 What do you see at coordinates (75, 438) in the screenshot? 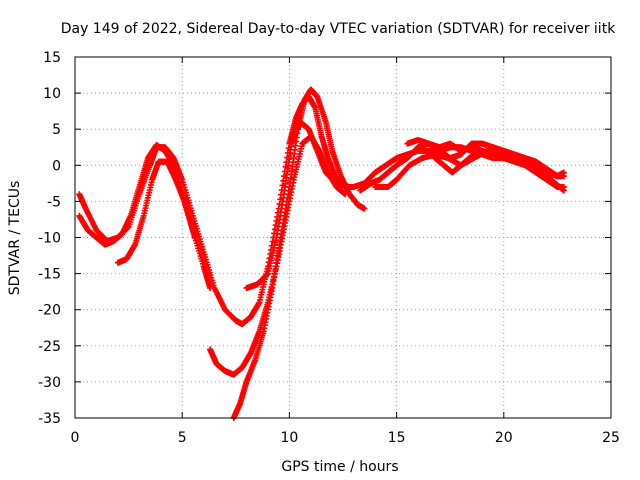
I see `x-tick-label: 0` at bounding box center [75, 438].